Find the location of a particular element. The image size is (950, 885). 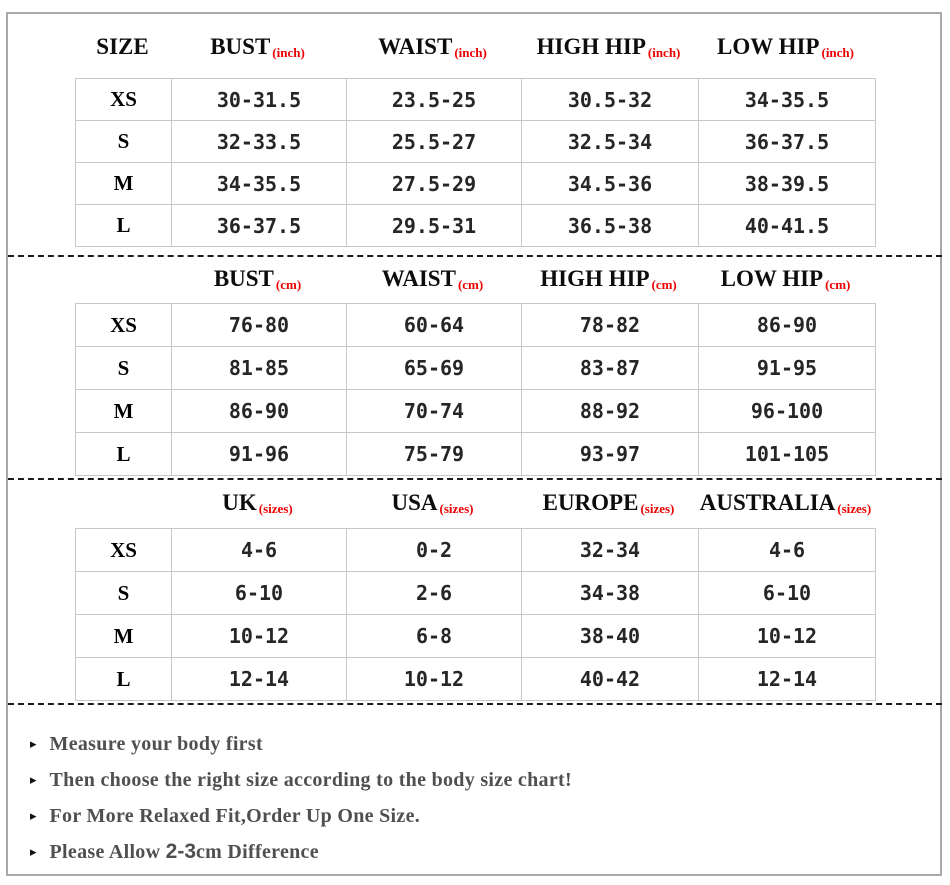

column-header-low-hip: LOW HIP (cm) is located at coordinates (785, 279).